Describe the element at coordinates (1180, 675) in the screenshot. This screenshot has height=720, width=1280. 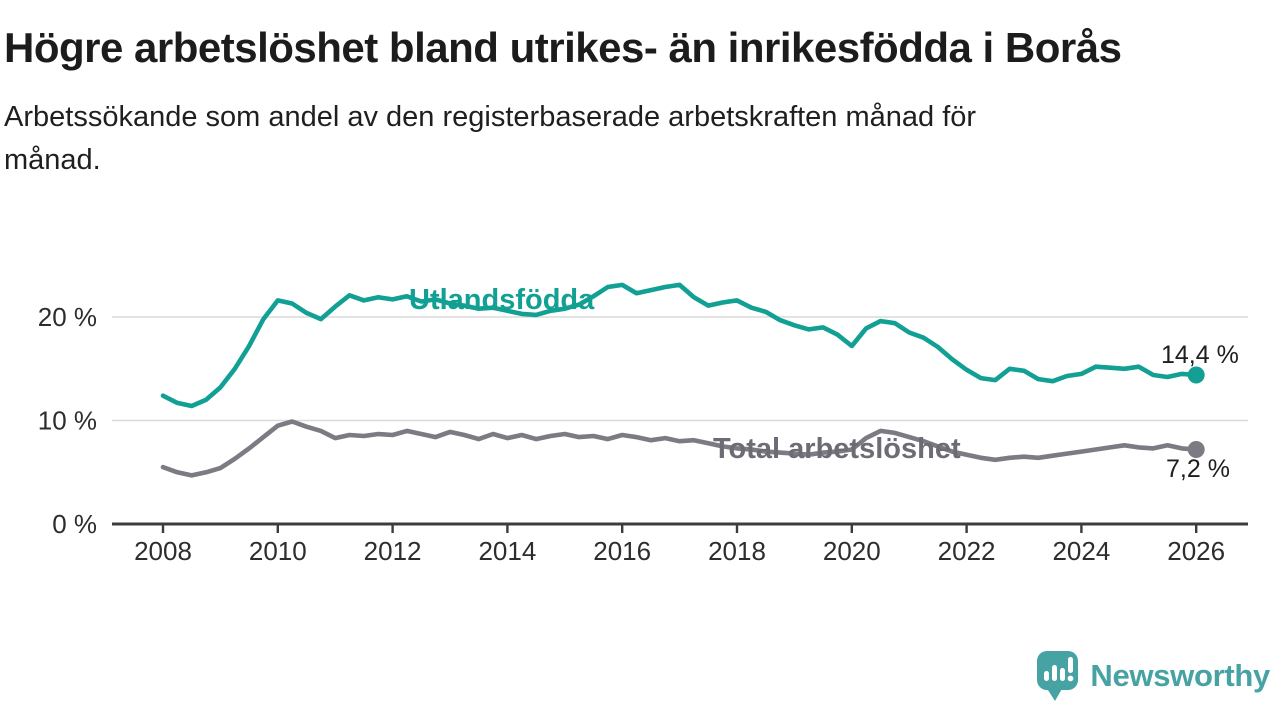
I see `newsworthy-wordmark: Newsworthy` at that location.